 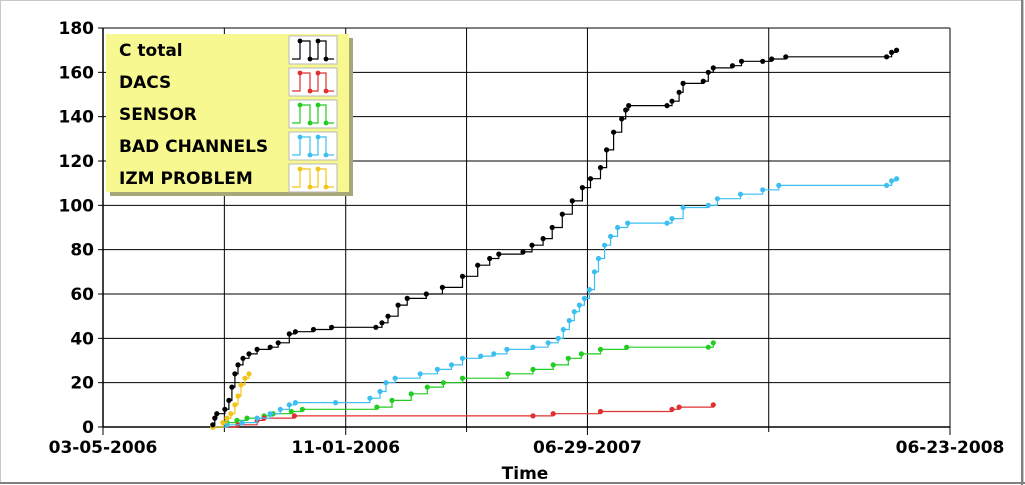 What do you see at coordinates (77, 73) in the screenshot?
I see `y-tick-label: 160` at bounding box center [77, 73].